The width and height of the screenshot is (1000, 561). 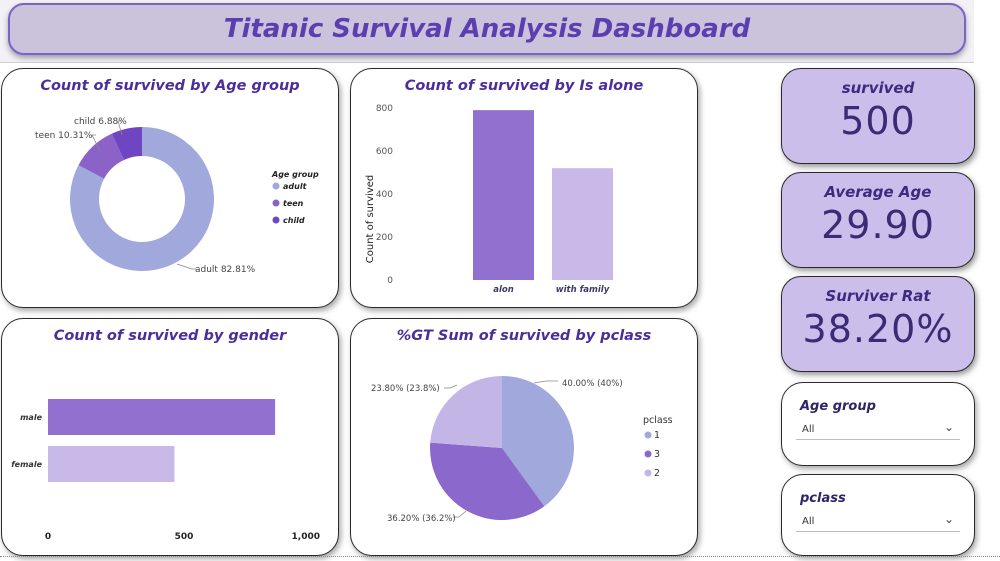 What do you see at coordinates (657, 454) in the screenshot?
I see `legend-item-pclass-3: 3` at bounding box center [657, 454].